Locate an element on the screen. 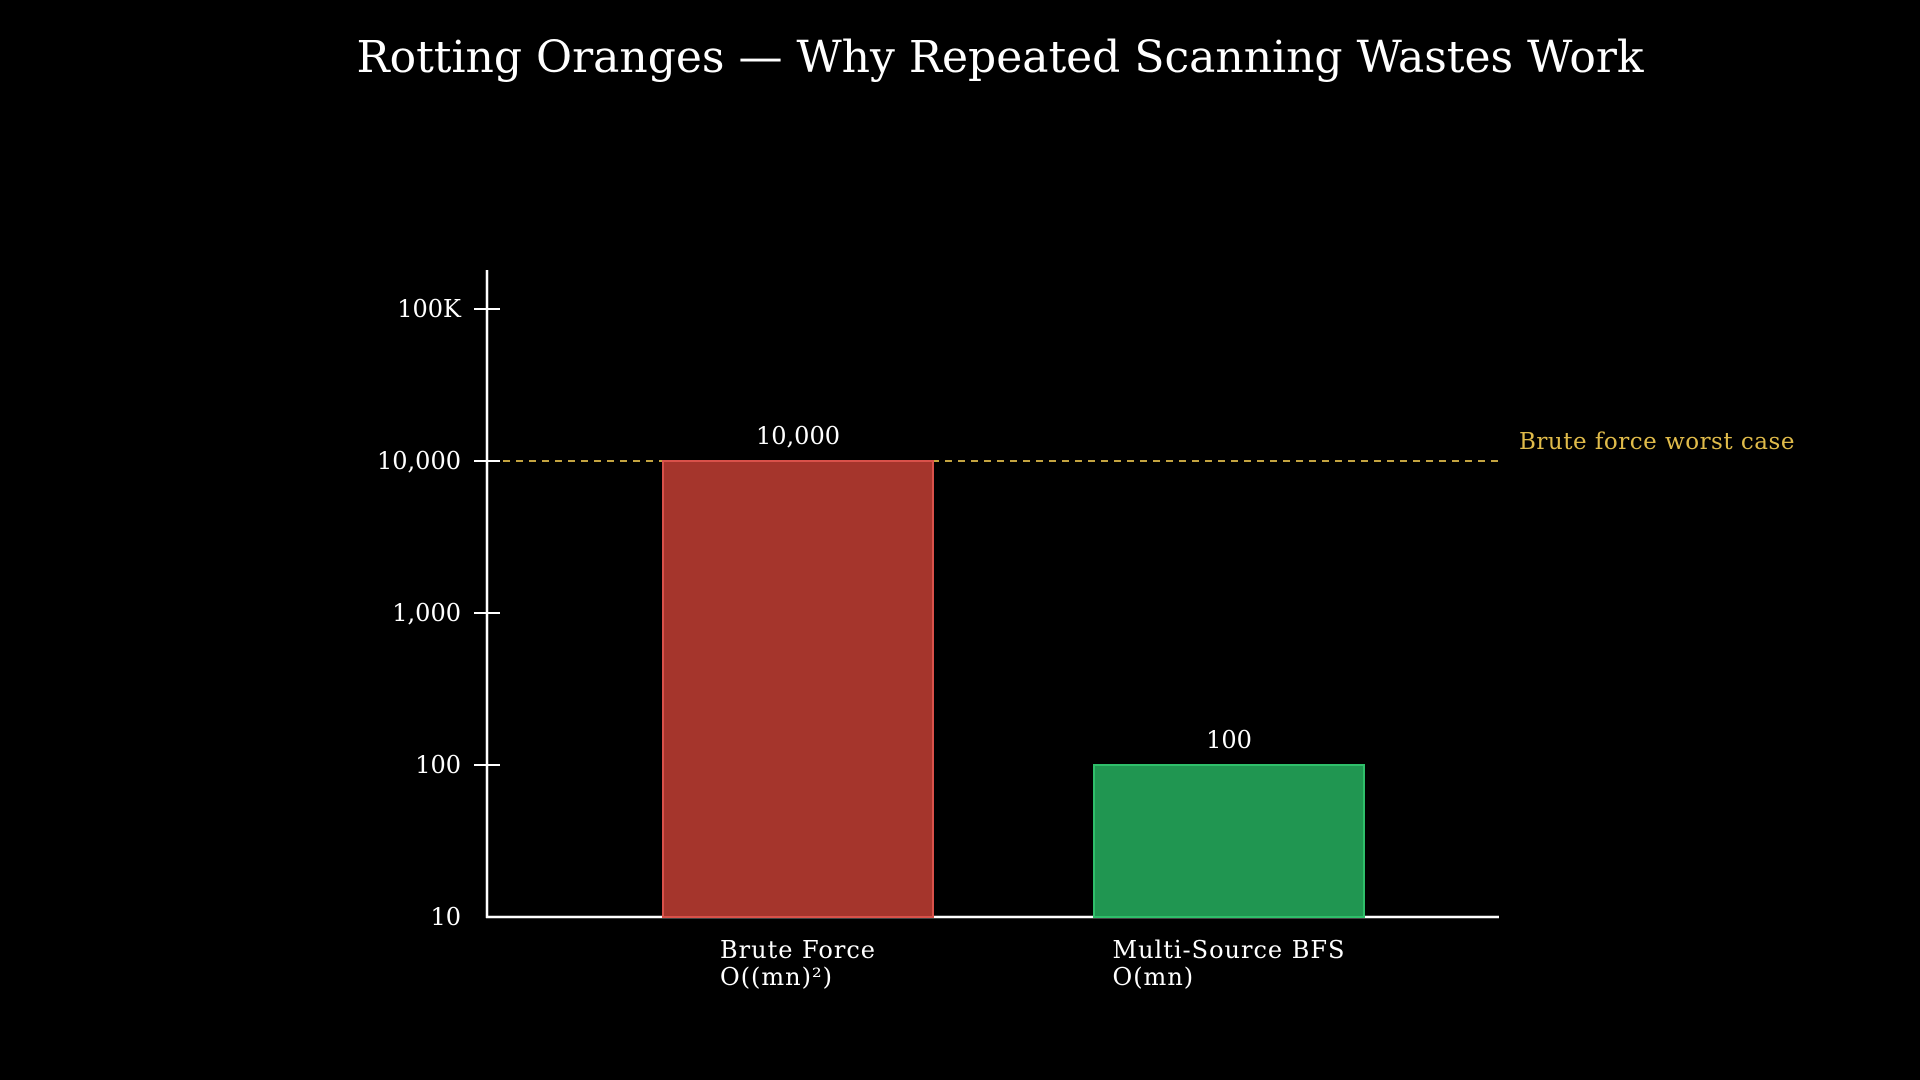  y-tick-label: 10 is located at coordinates (445, 917).